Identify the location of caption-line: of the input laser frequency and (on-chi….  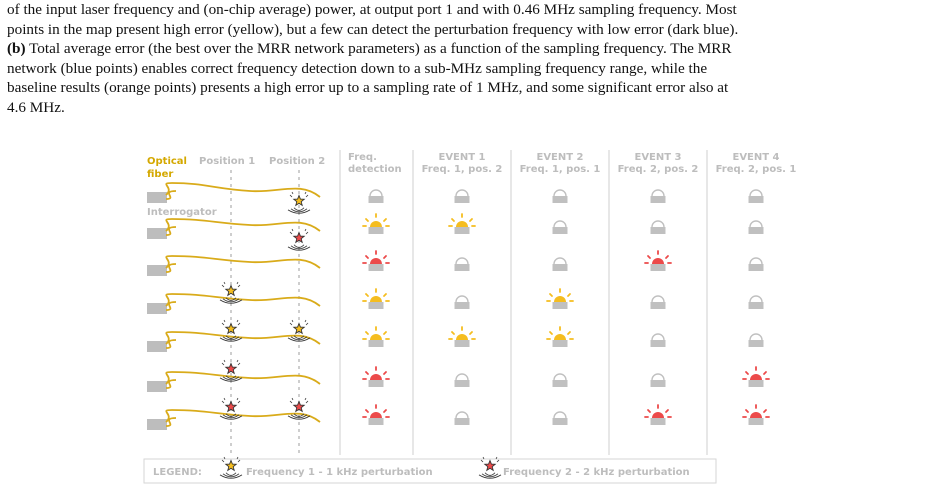
(372, 9).